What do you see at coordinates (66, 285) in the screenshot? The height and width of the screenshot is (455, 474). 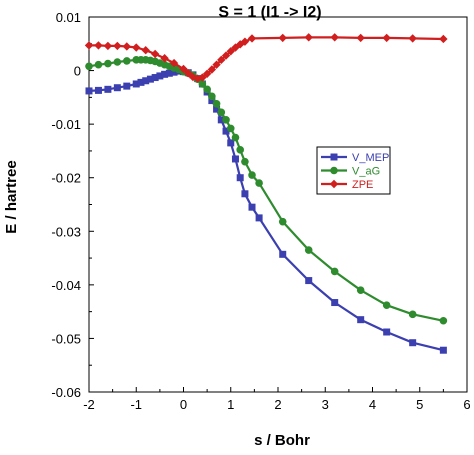 I see `y-tick-label: -0.04` at bounding box center [66, 285].